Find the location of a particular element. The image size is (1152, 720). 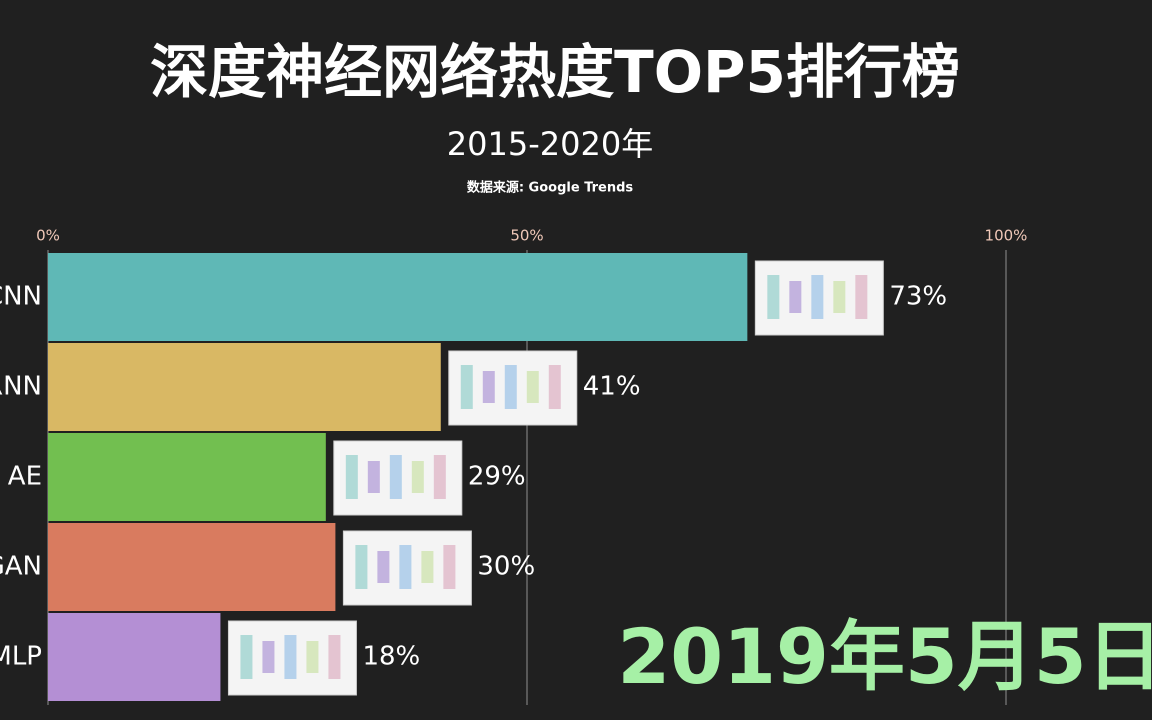

y-tick-label: GAN is located at coordinates (21, 567).